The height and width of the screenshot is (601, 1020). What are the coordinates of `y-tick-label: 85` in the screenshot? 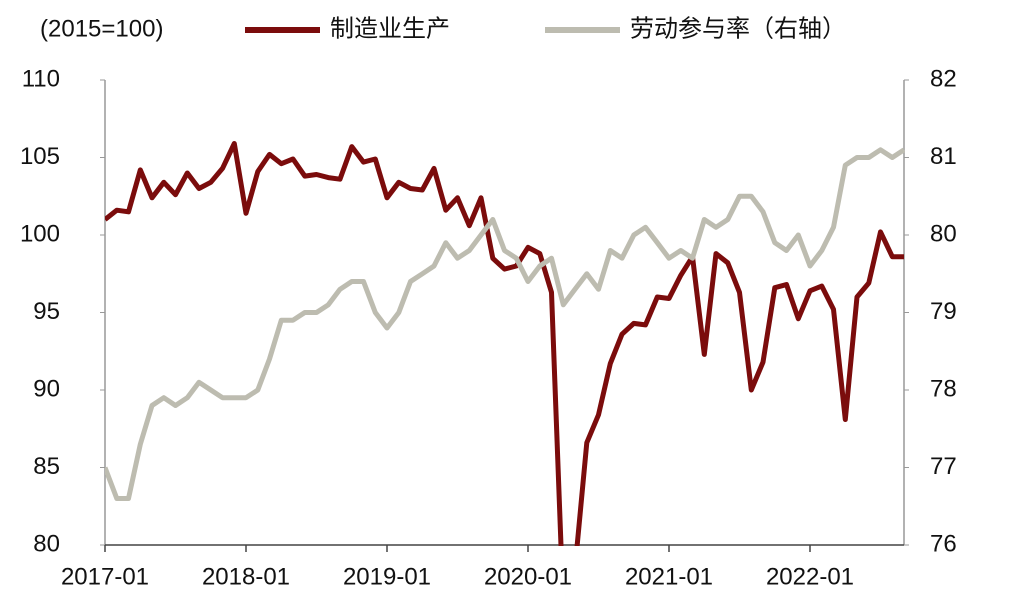 It's located at (46, 466).